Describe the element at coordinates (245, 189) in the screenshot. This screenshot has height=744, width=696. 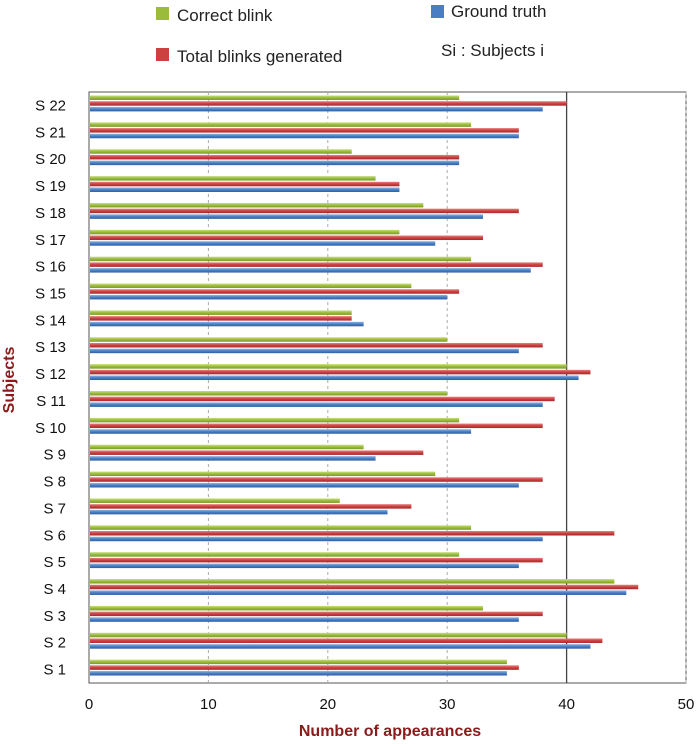
I see `bar-s19-ground-truth` at that location.